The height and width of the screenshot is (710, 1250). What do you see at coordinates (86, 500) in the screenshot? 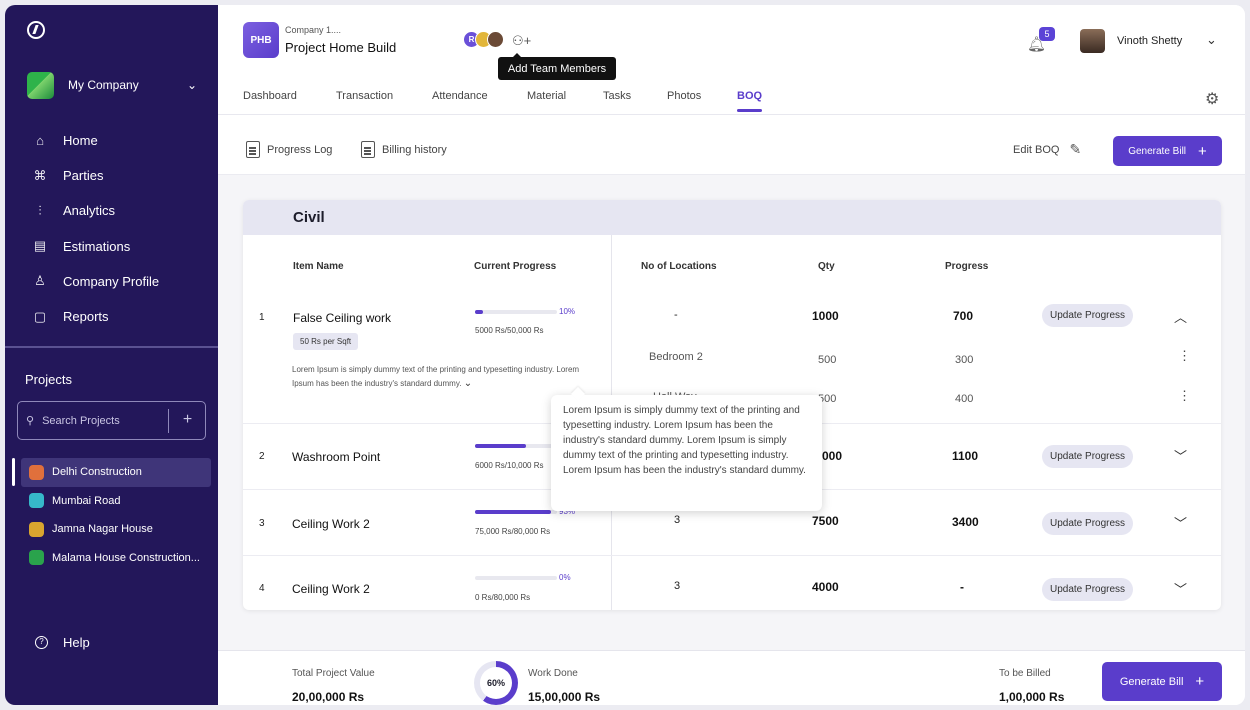
I see `project-name: Mumbai Road` at bounding box center [86, 500].